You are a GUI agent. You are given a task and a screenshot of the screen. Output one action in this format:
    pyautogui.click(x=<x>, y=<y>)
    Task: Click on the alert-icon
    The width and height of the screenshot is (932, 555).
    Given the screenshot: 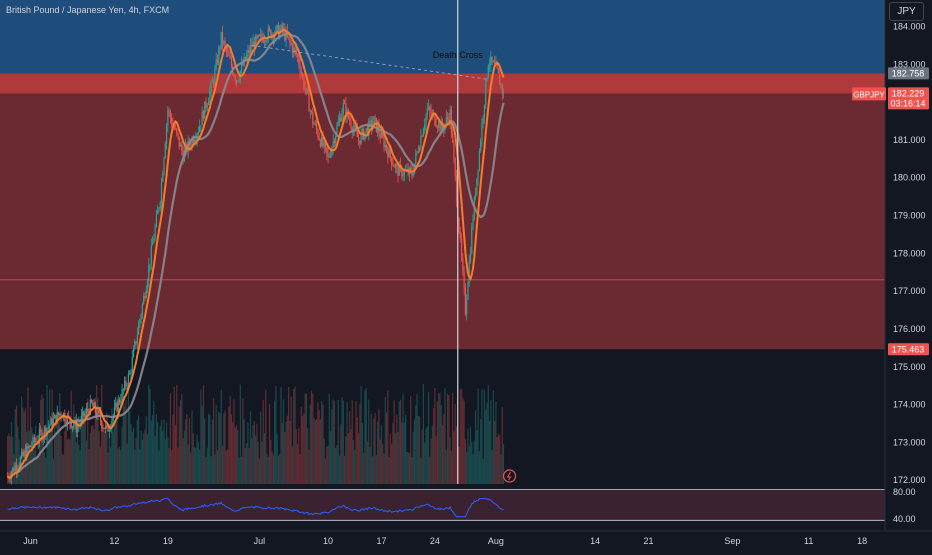 What is the action you would take?
    pyautogui.click(x=509, y=476)
    